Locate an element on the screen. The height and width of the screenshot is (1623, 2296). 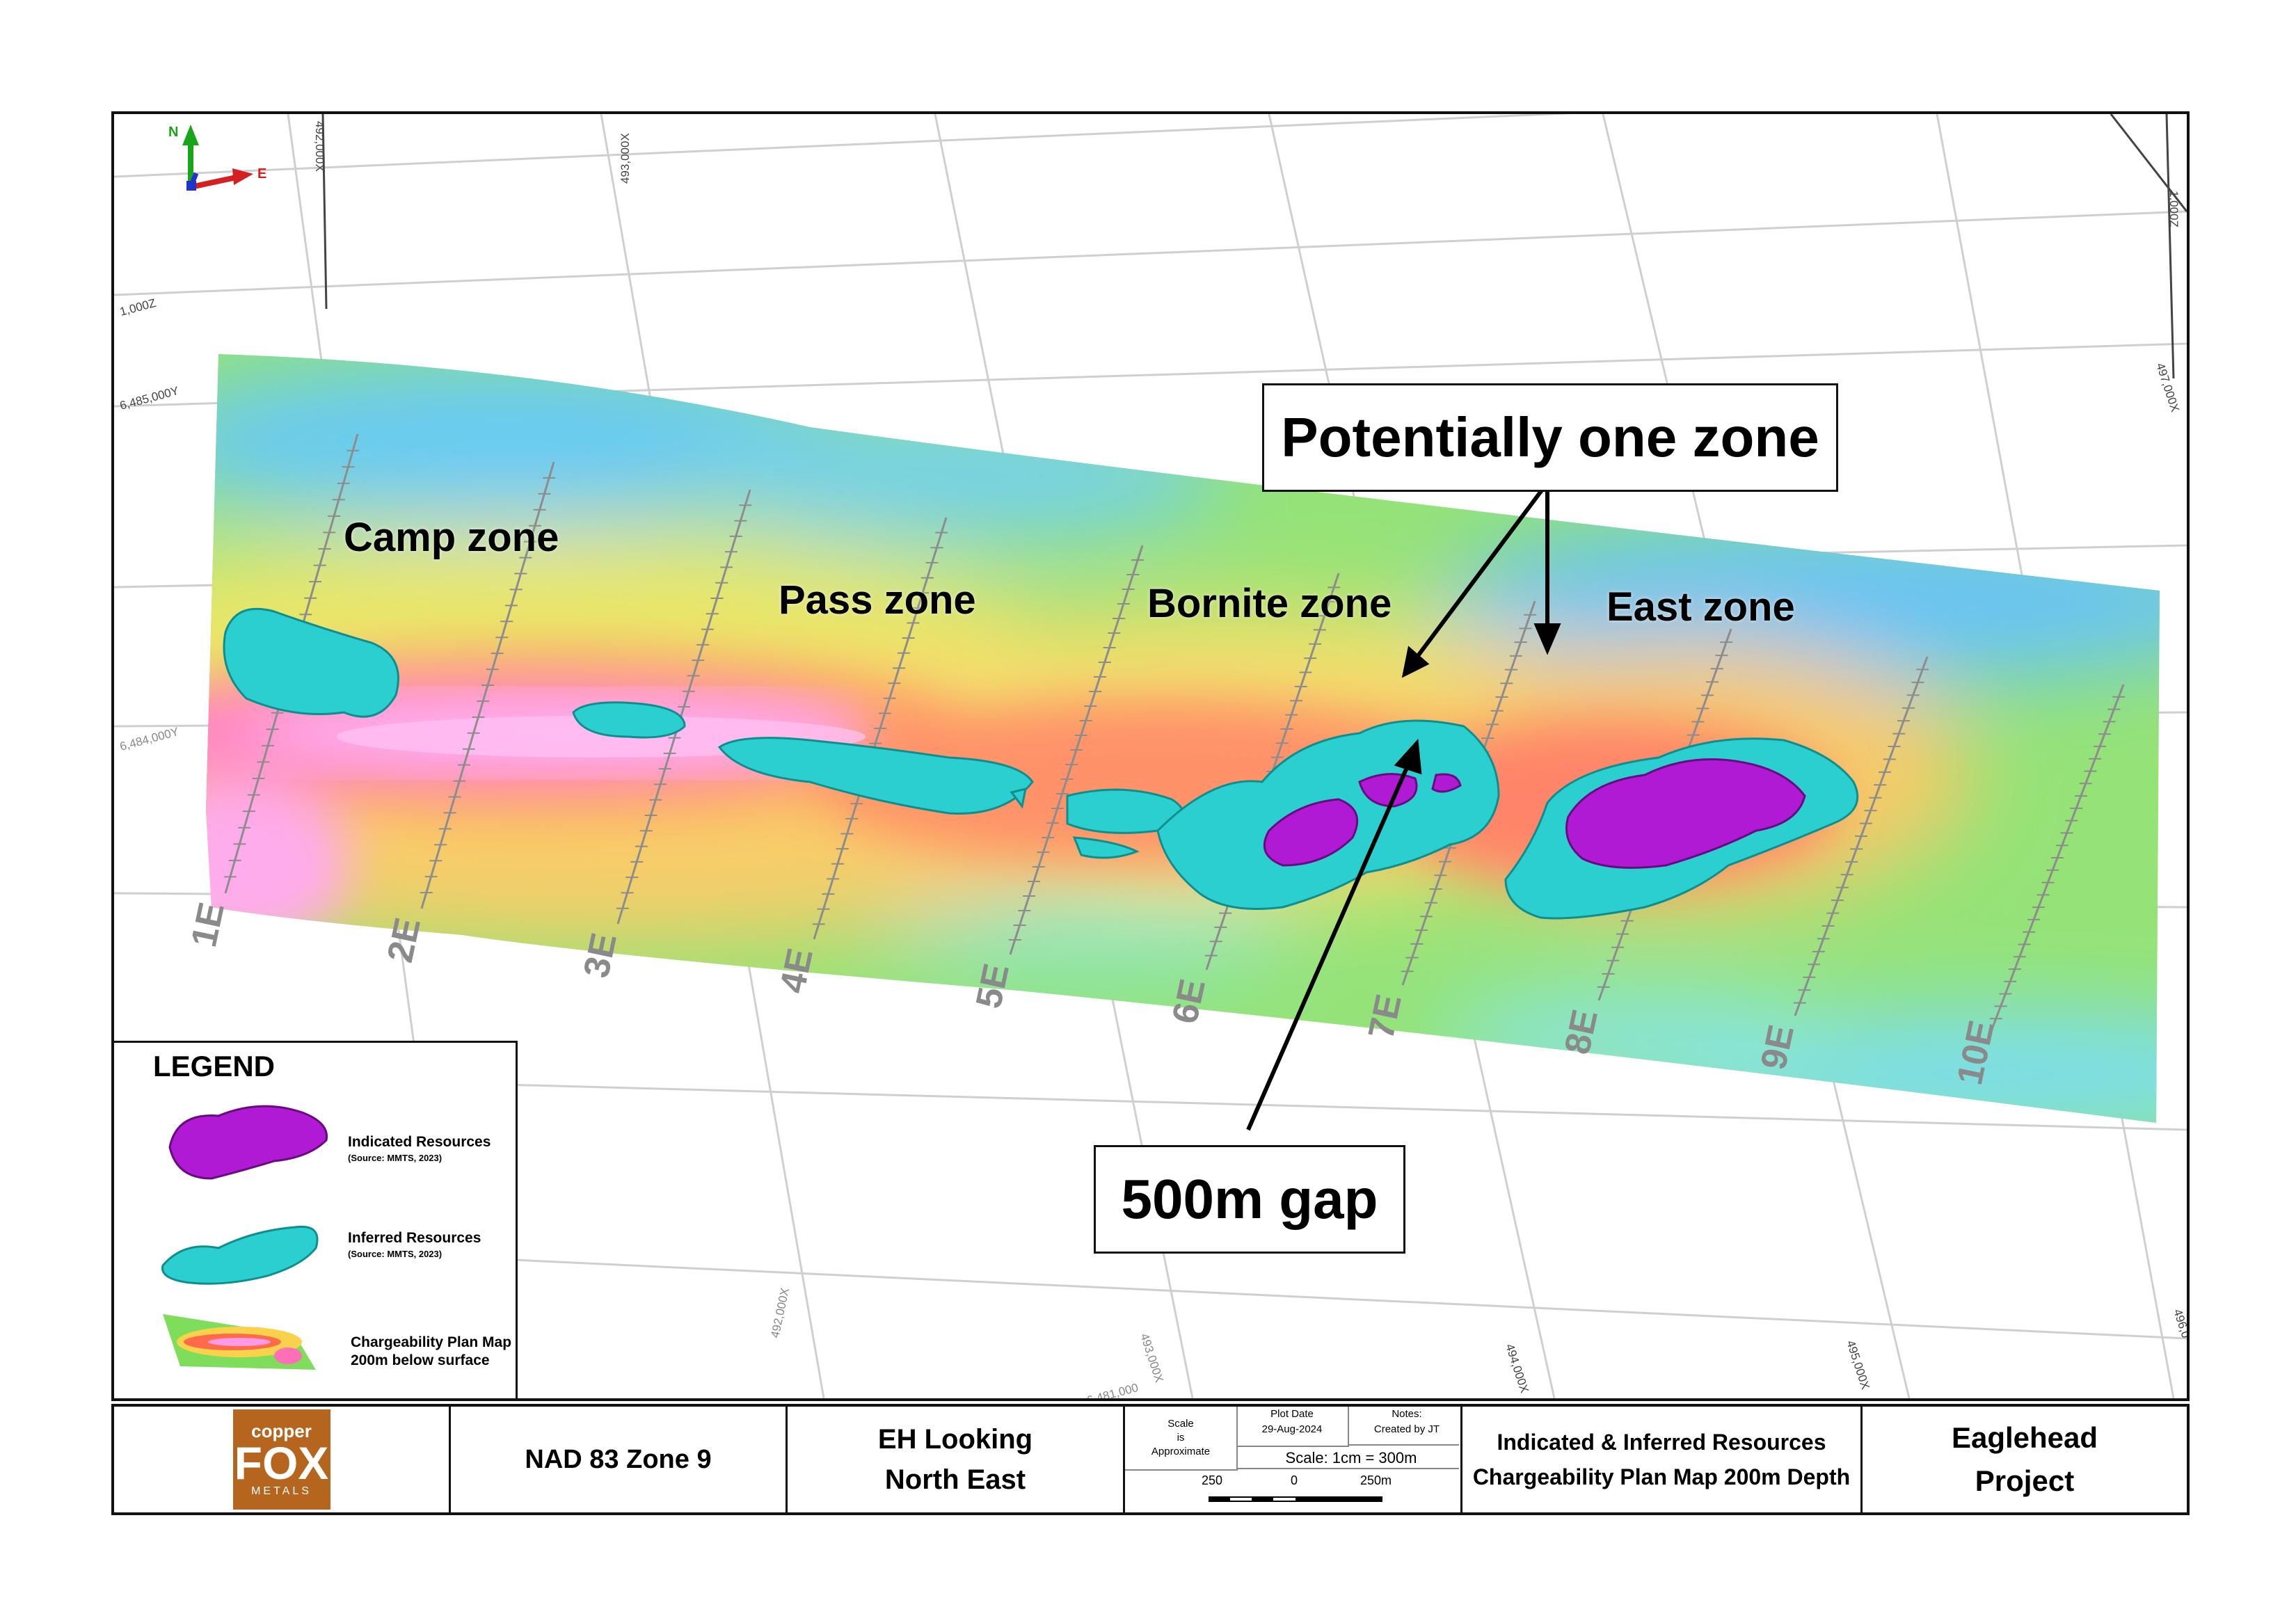
east-indicated is located at coordinates (1686, 814).